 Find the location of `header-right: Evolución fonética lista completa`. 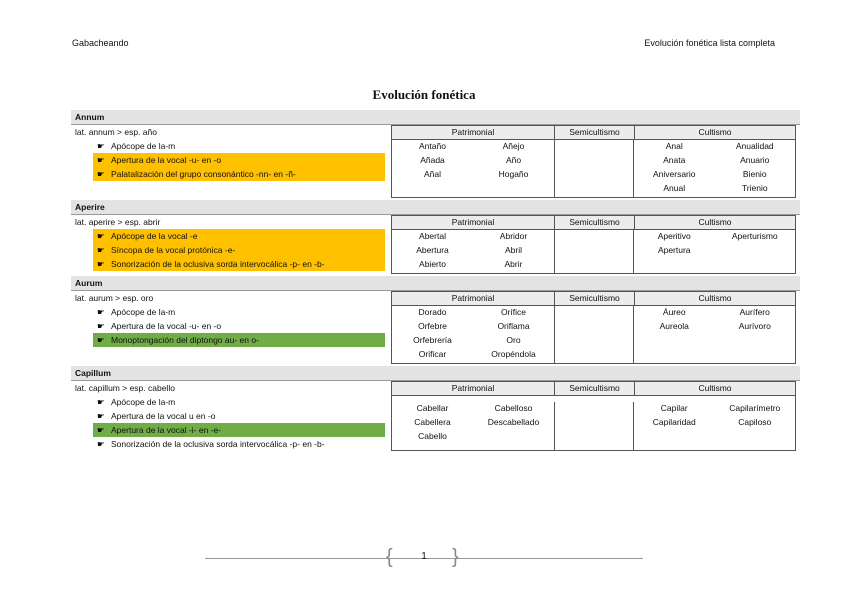

header-right: Evolución fonética lista completa is located at coordinates (709, 43).